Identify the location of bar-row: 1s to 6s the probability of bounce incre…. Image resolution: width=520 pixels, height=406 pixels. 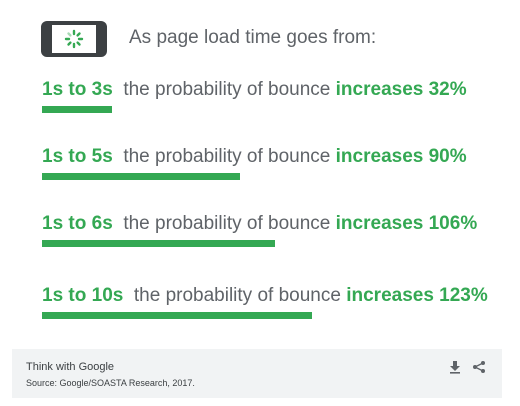
(277, 241).